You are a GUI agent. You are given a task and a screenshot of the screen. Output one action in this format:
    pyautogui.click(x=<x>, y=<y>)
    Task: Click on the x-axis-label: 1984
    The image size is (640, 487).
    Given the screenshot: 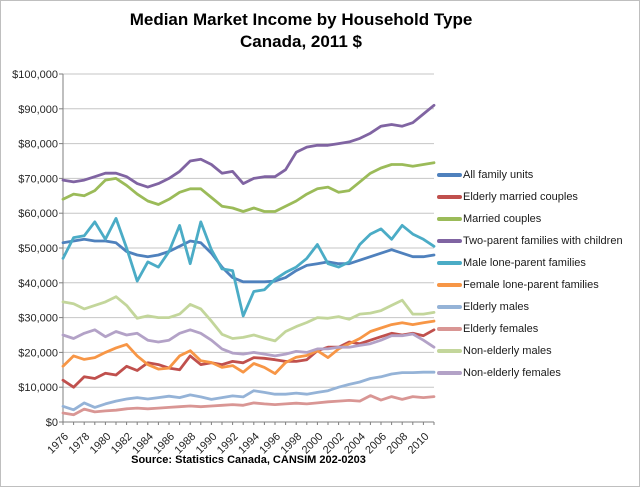 What is the action you would take?
    pyautogui.click(x=143, y=444)
    